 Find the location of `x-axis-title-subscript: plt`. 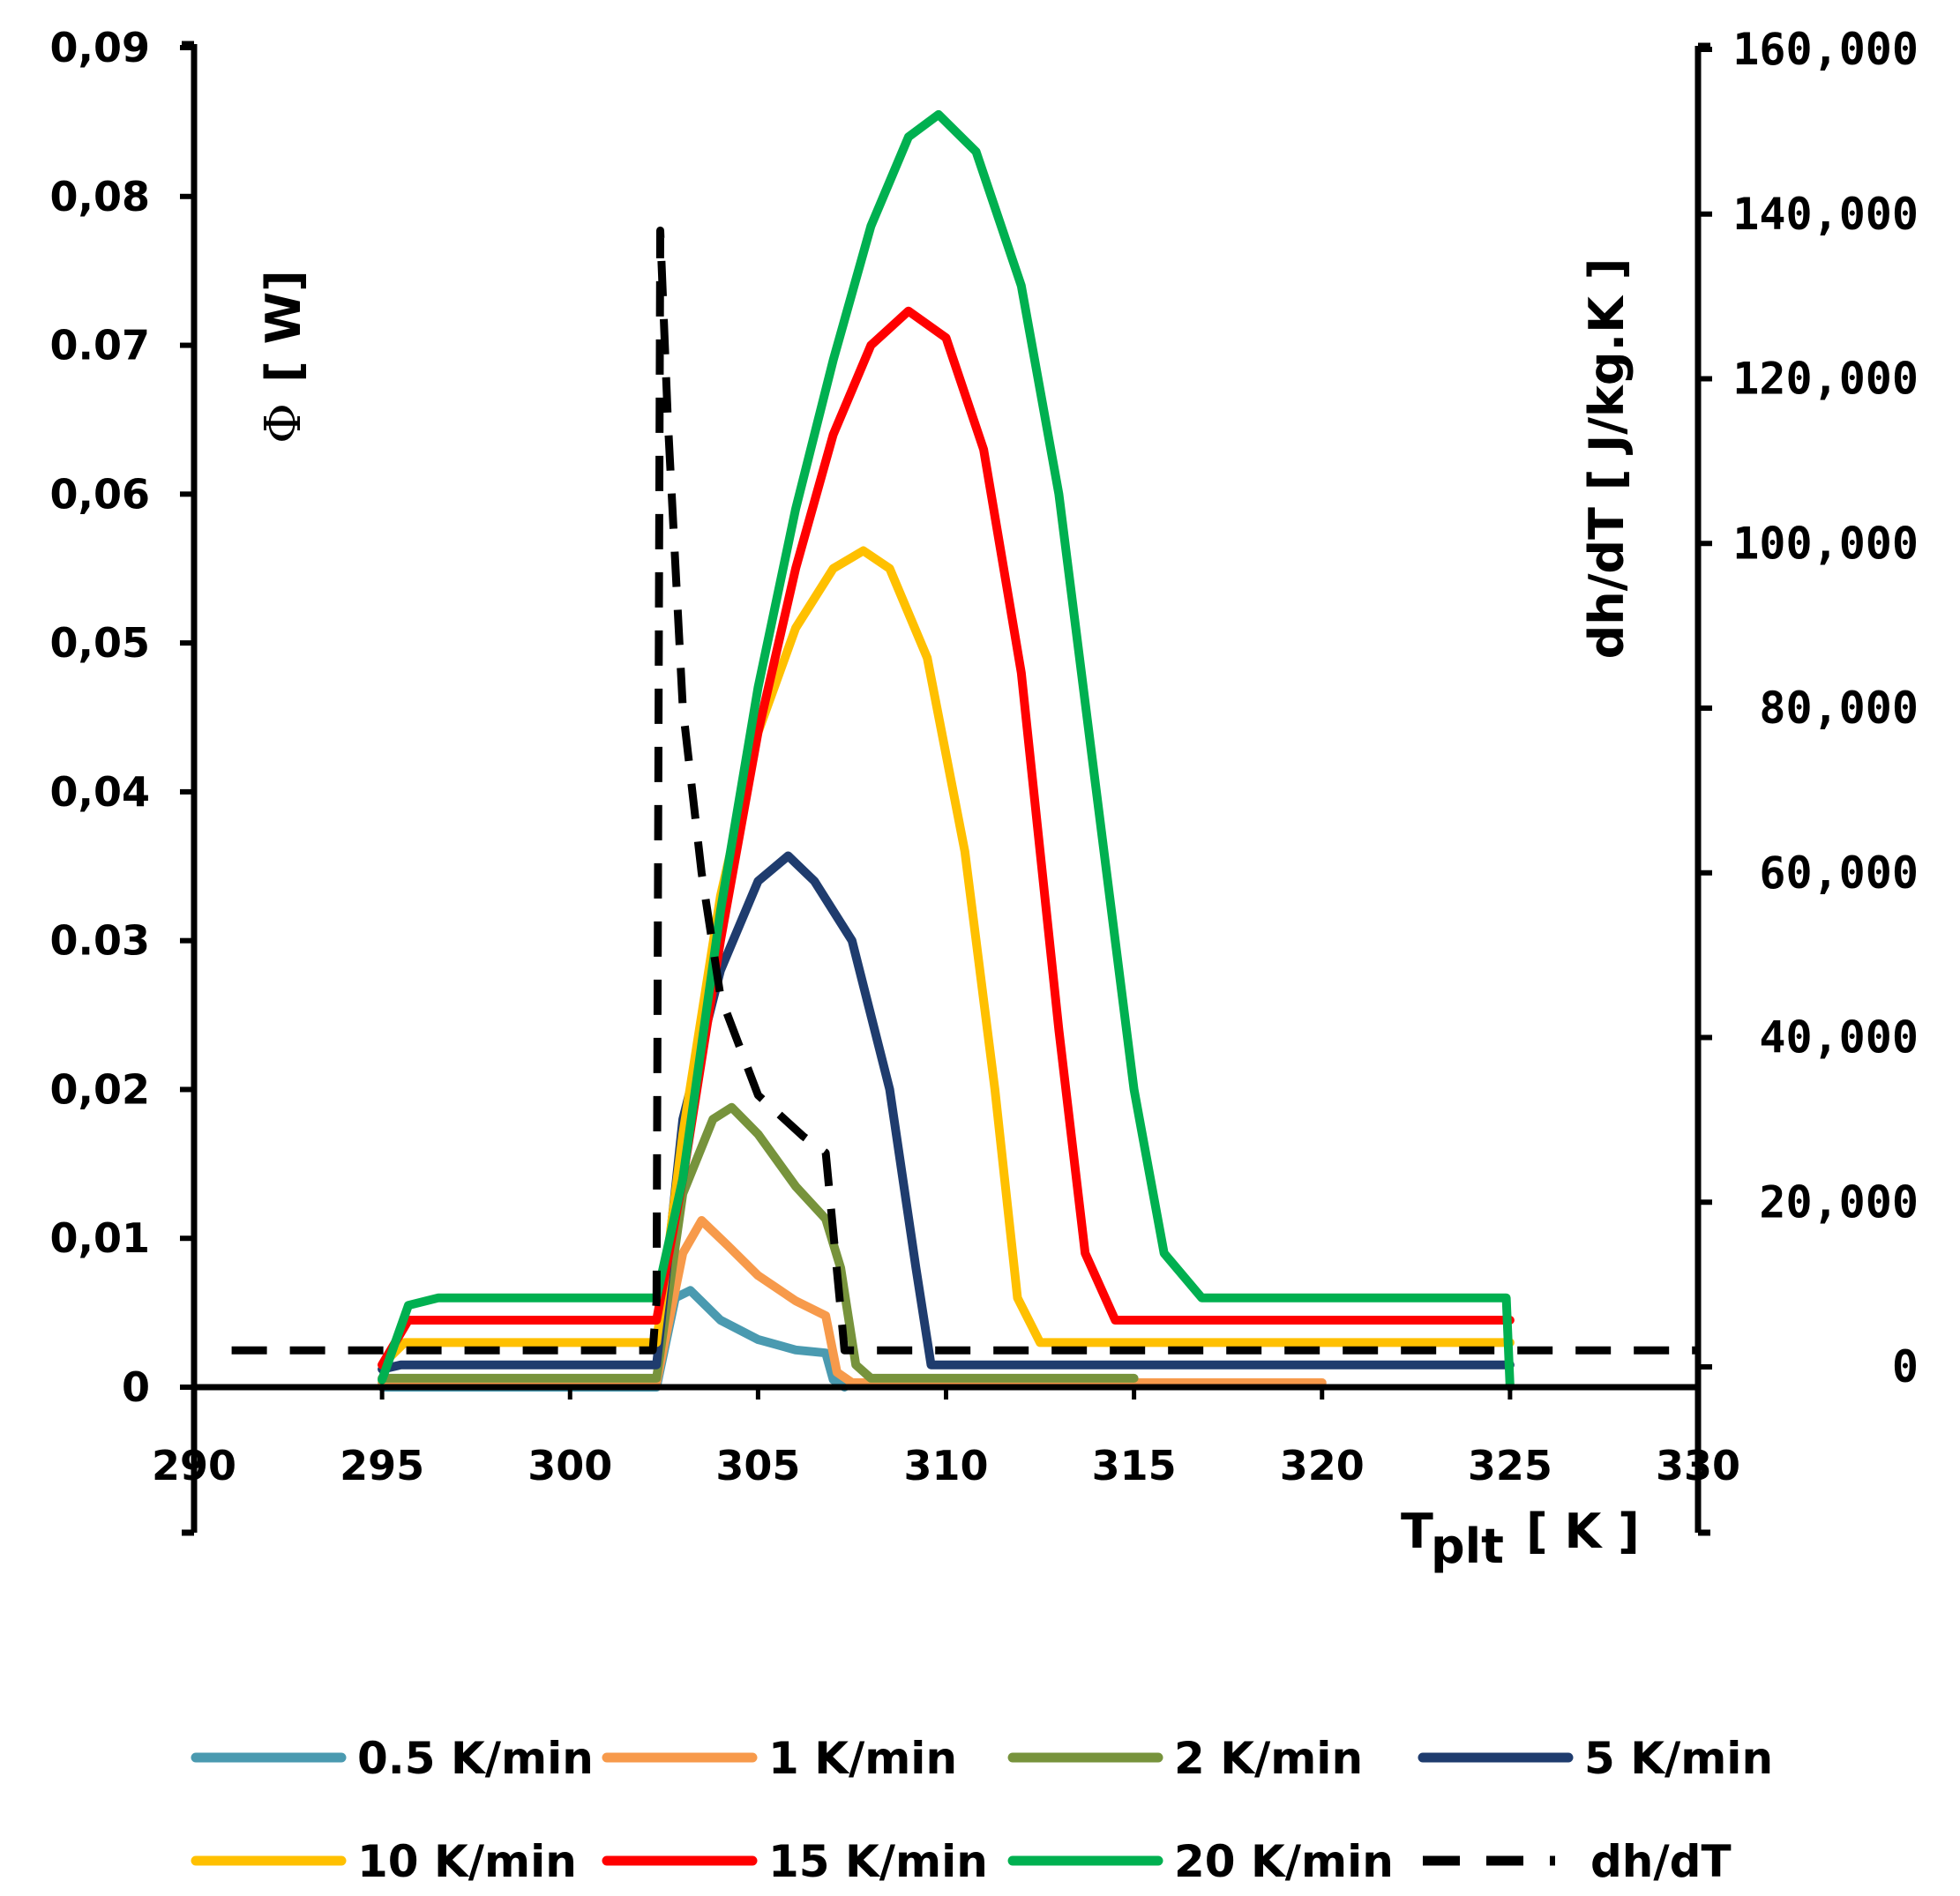

x-axis-title-subscript: plt is located at coordinates (1467, 1546).